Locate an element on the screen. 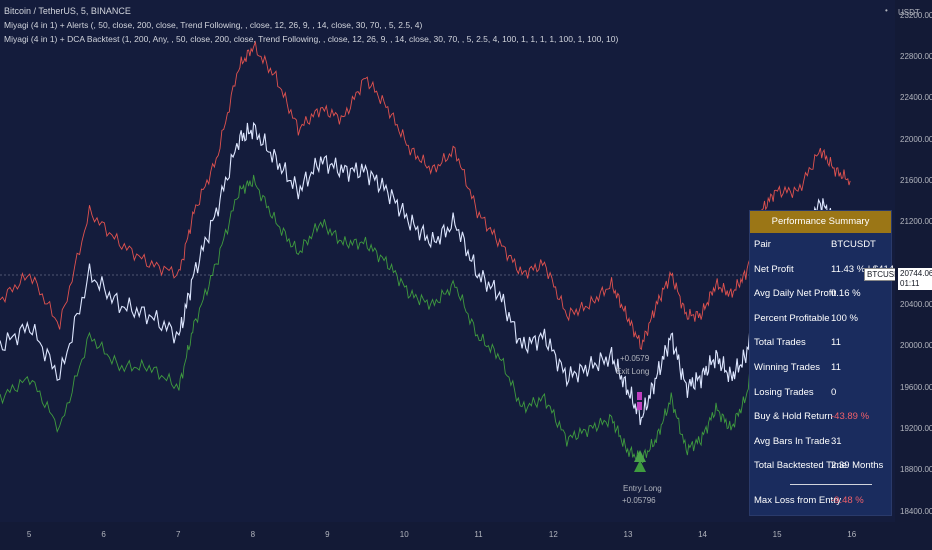 The image size is (932, 550). performance-row-value: BTCUSDT is located at coordinates (853, 244).